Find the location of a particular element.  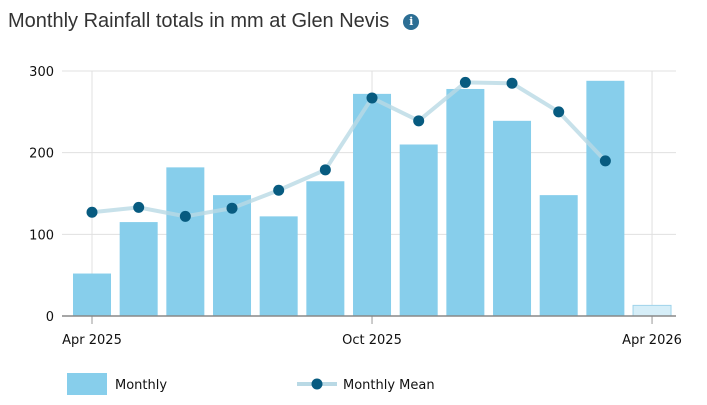

bar-sep-2025 is located at coordinates (325, 248).